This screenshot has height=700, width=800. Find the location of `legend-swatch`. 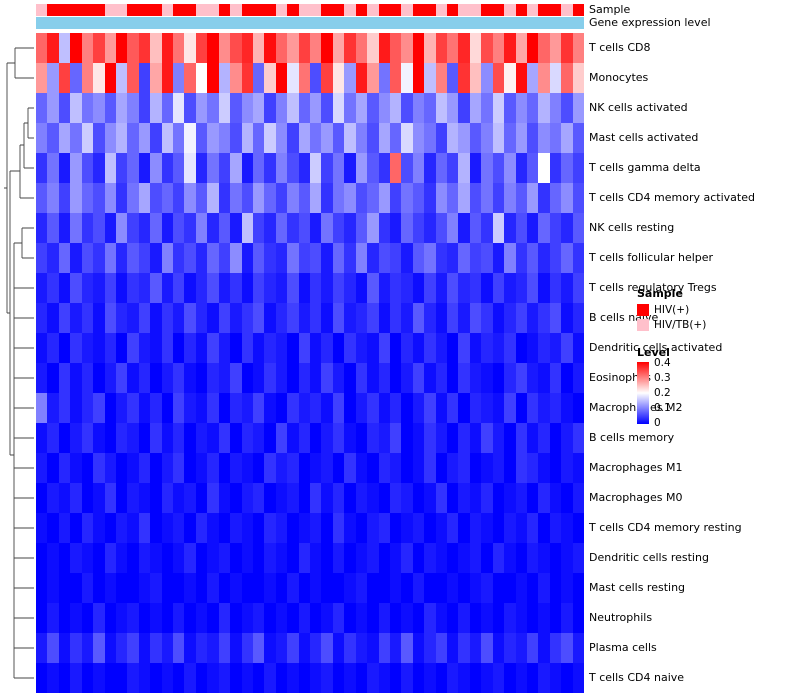

legend-swatch is located at coordinates (643, 310).